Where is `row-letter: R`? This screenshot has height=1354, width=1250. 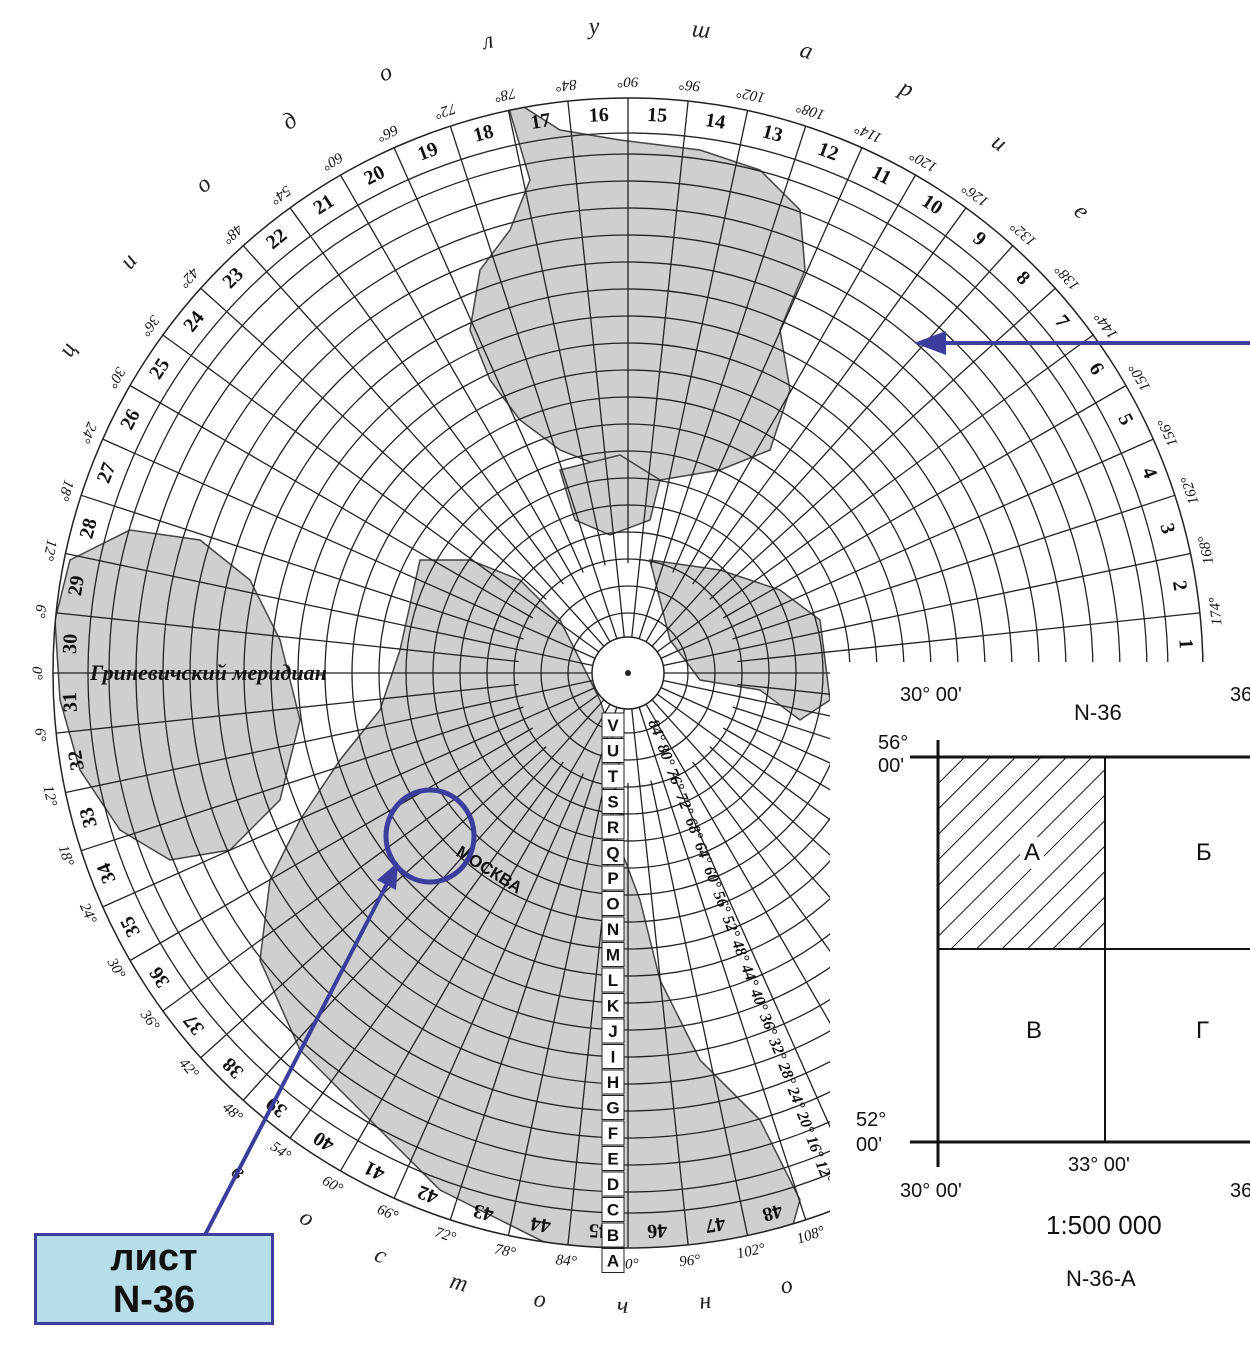
row-letter: R is located at coordinates (613, 827).